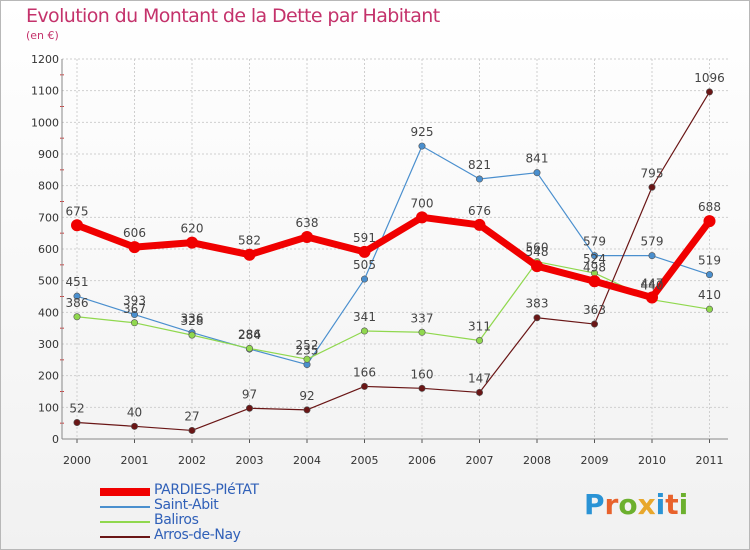 The image size is (750, 550). Describe the element at coordinates (422, 318) in the screenshot. I see `data-label: 337` at that location.